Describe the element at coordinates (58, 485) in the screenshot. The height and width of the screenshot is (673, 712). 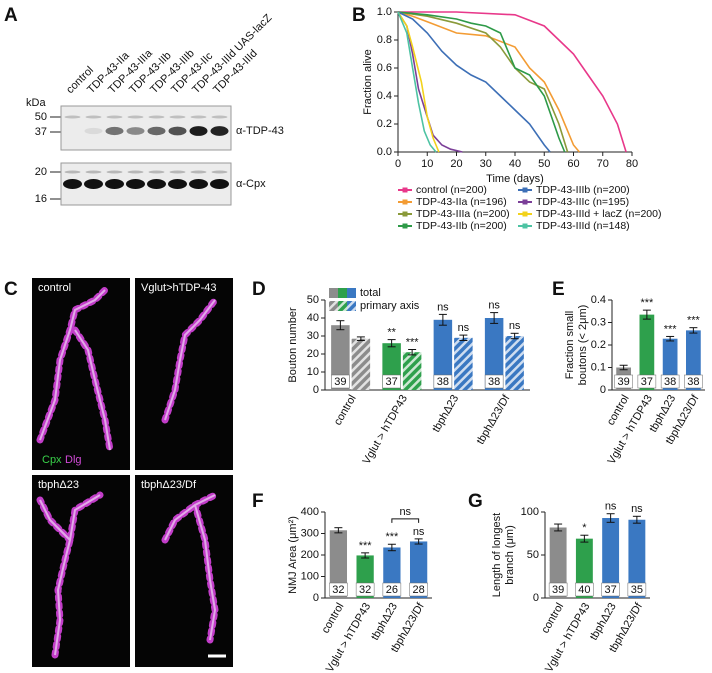
I see `micrograph-label: tbphΔ23` at that location.